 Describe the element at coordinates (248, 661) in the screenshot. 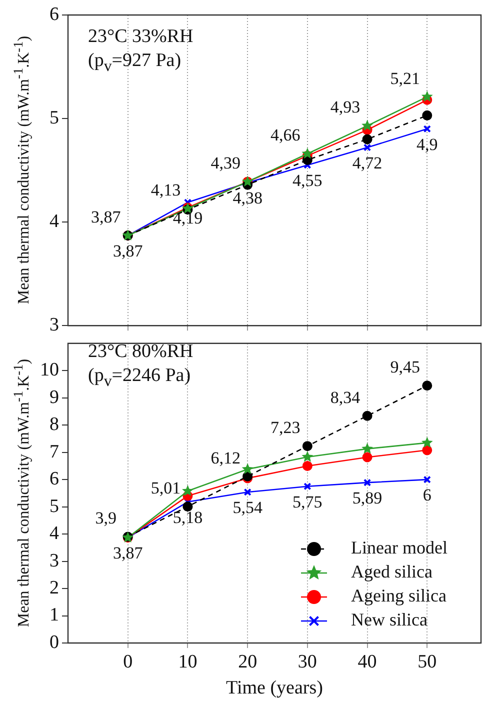

I see `x-tick-label: 20` at that location.